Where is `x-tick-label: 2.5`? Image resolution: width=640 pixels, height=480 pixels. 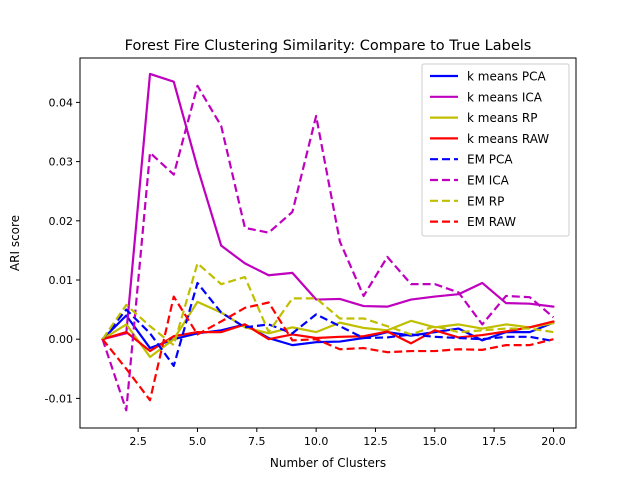 x-tick-label: 2.5 is located at coordinates (138, 441).